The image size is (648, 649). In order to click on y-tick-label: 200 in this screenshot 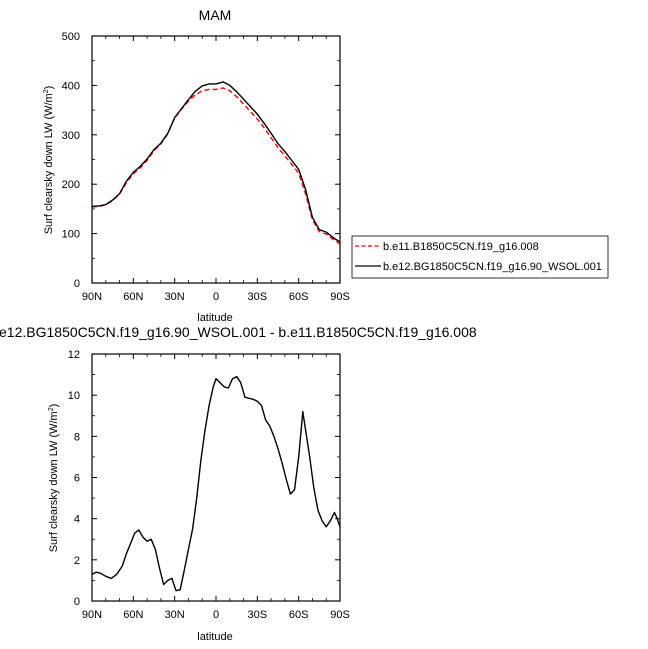, I will do `click(71, 185)`.